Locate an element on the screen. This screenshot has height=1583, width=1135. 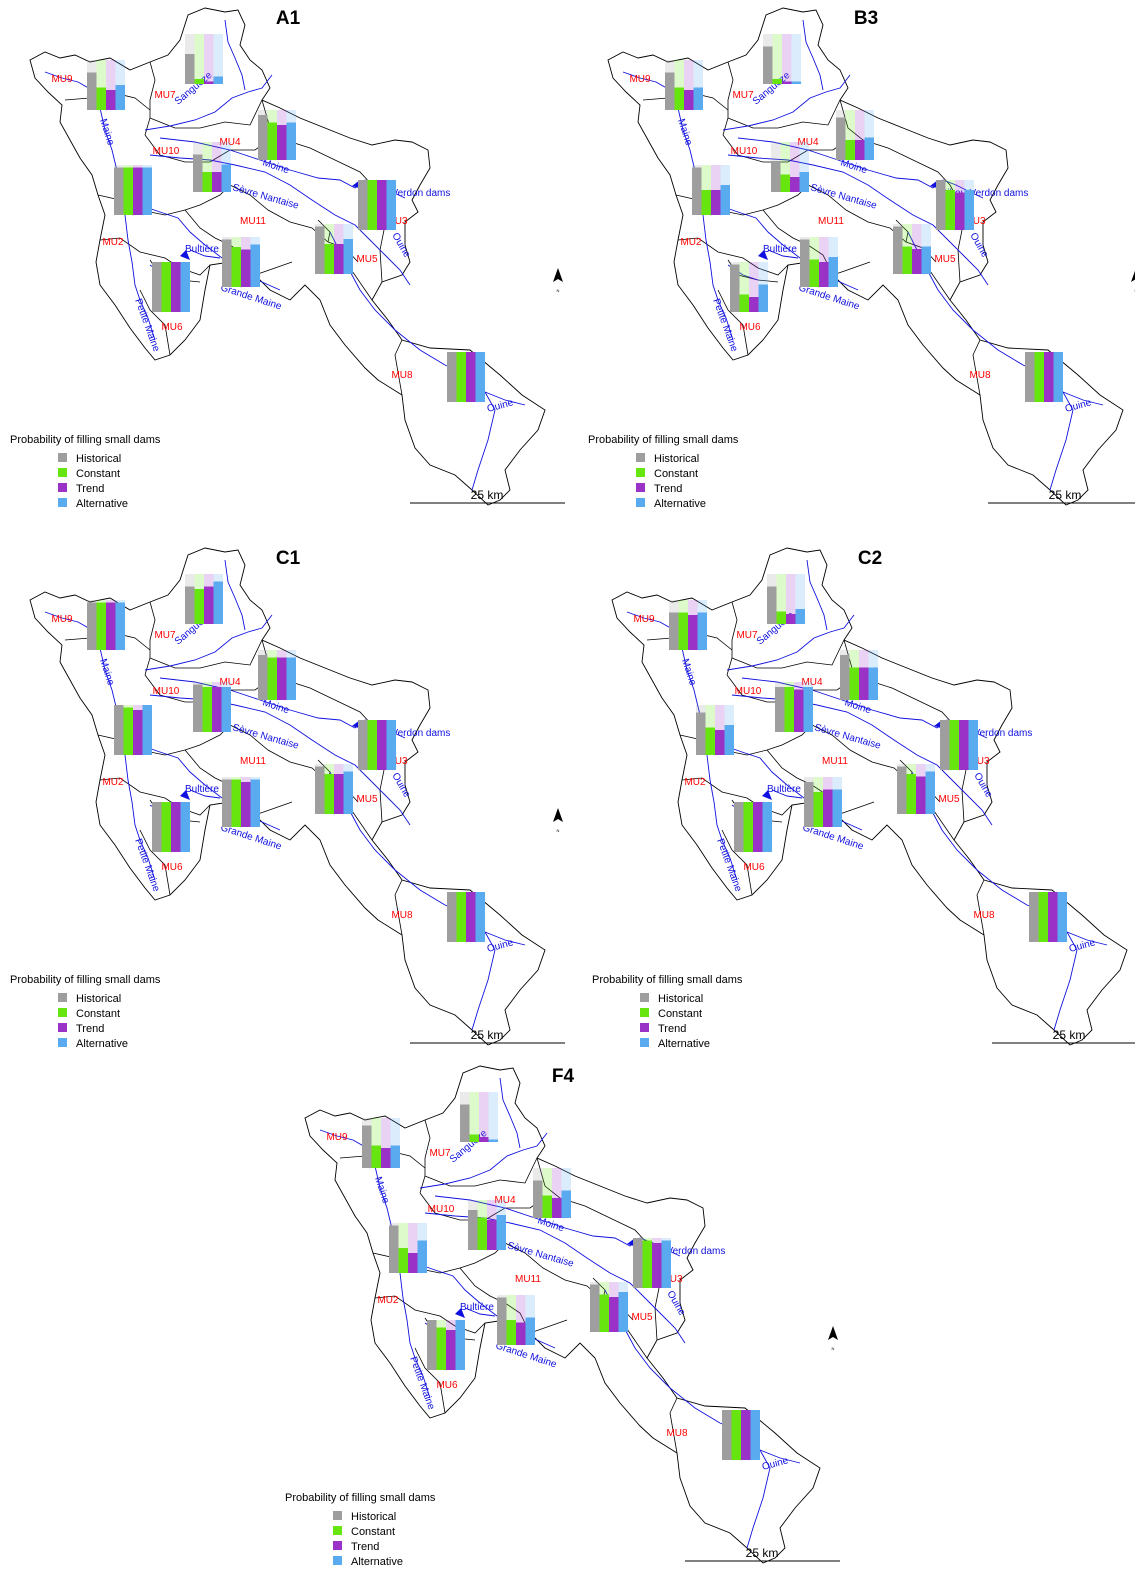
bar-chart-mu3 is located at coordinates (959, 745).